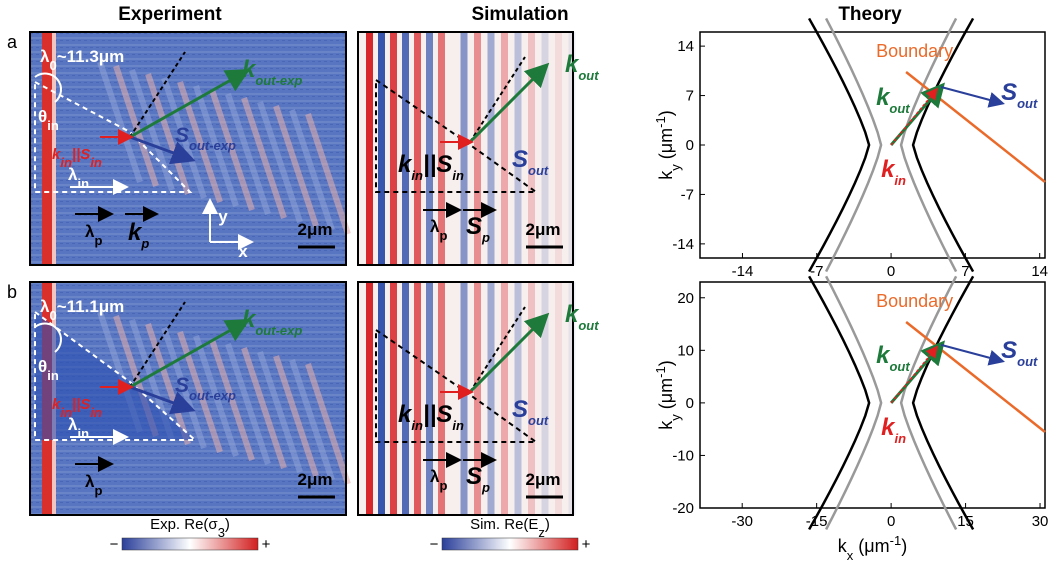  I want to click on k-p-label: kp, so click(138, 235).